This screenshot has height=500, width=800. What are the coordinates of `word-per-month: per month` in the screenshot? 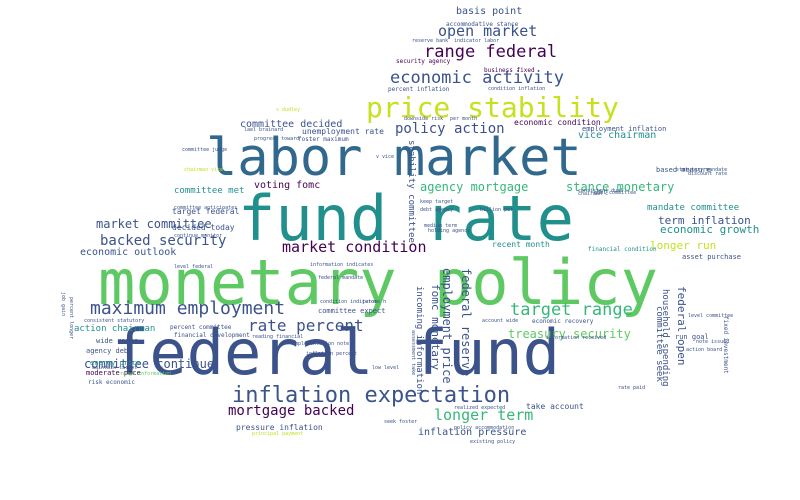 It's located at (464, 119).